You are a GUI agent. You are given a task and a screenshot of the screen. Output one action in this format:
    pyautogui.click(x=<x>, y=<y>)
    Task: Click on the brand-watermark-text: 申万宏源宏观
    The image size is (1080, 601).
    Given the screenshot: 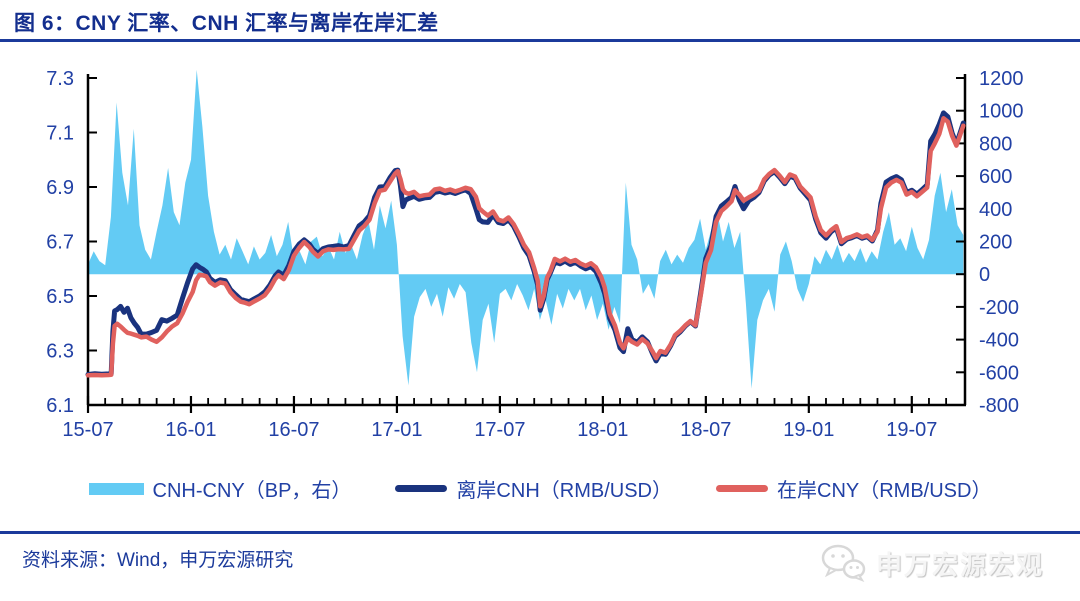 What is the action you would take?
    pyautogui.click(x=959, y=564)
    